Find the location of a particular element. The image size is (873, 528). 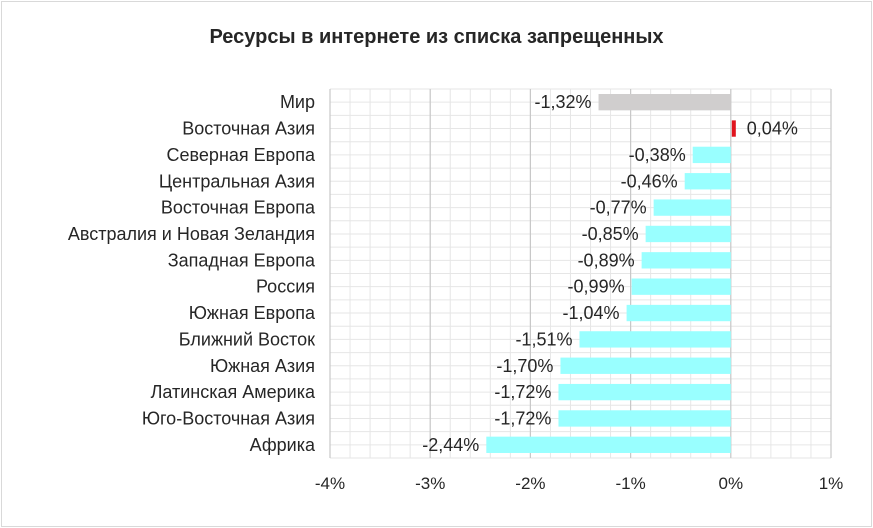

data-label: -1,04% is located at coordinates (591, 313).